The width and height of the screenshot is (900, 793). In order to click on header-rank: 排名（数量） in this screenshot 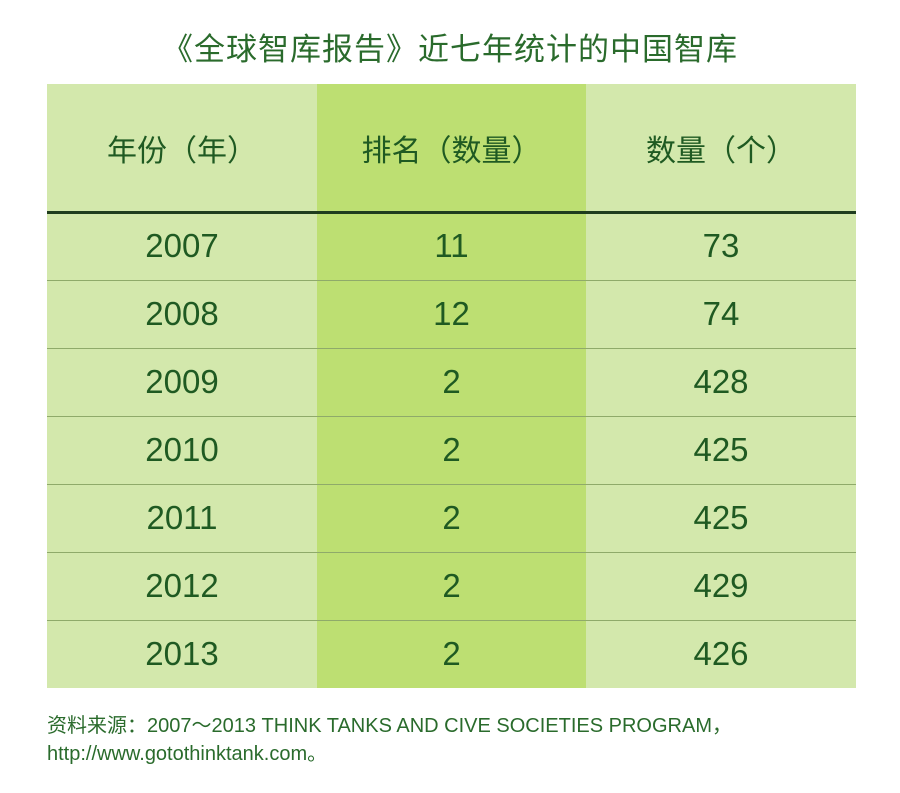, I will do `click(451, 151)`.